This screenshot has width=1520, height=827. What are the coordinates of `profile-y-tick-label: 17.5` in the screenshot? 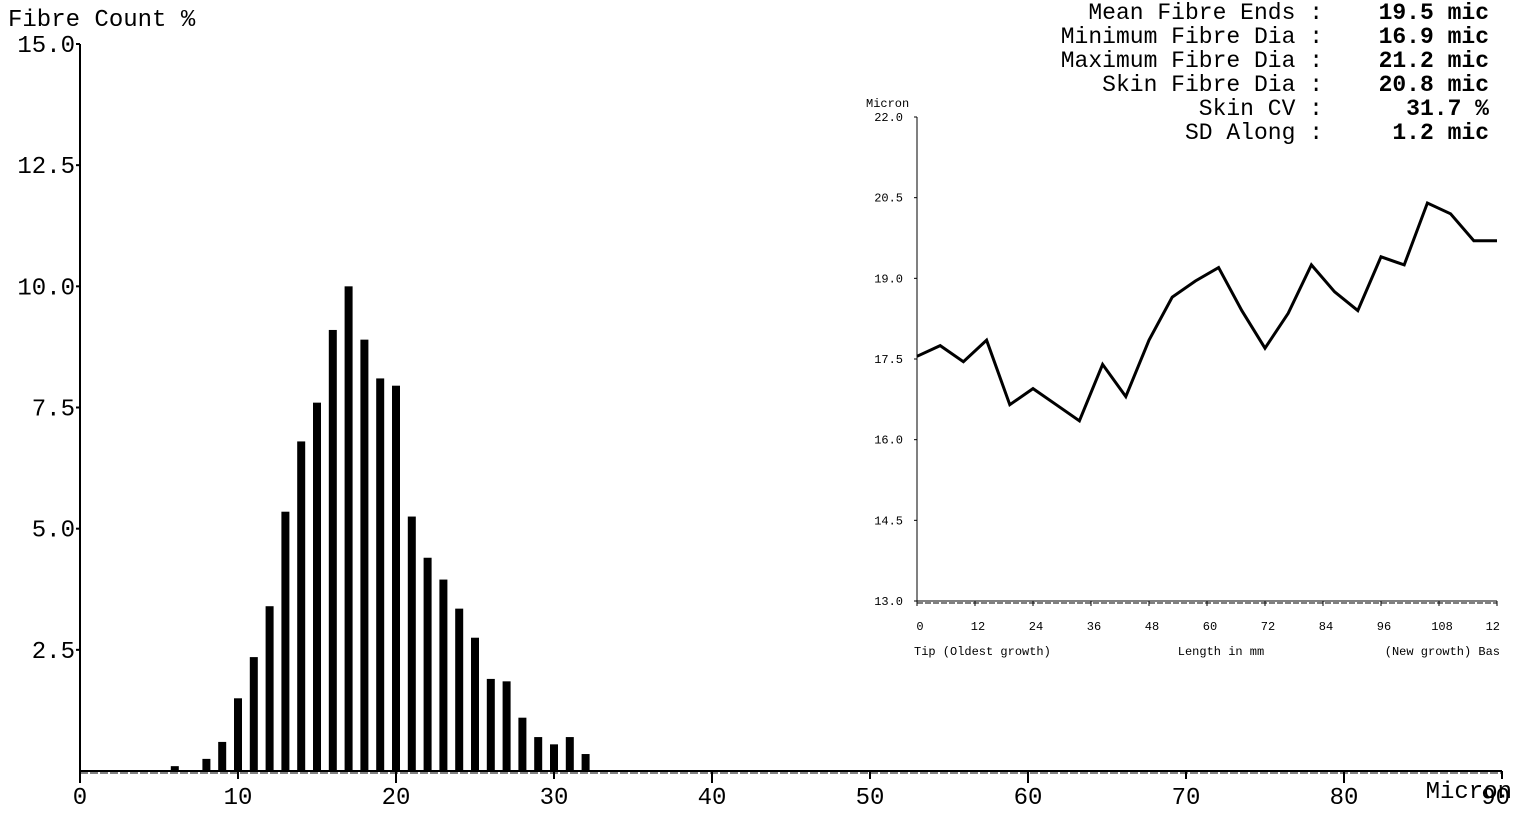 It's located at (888, 360).